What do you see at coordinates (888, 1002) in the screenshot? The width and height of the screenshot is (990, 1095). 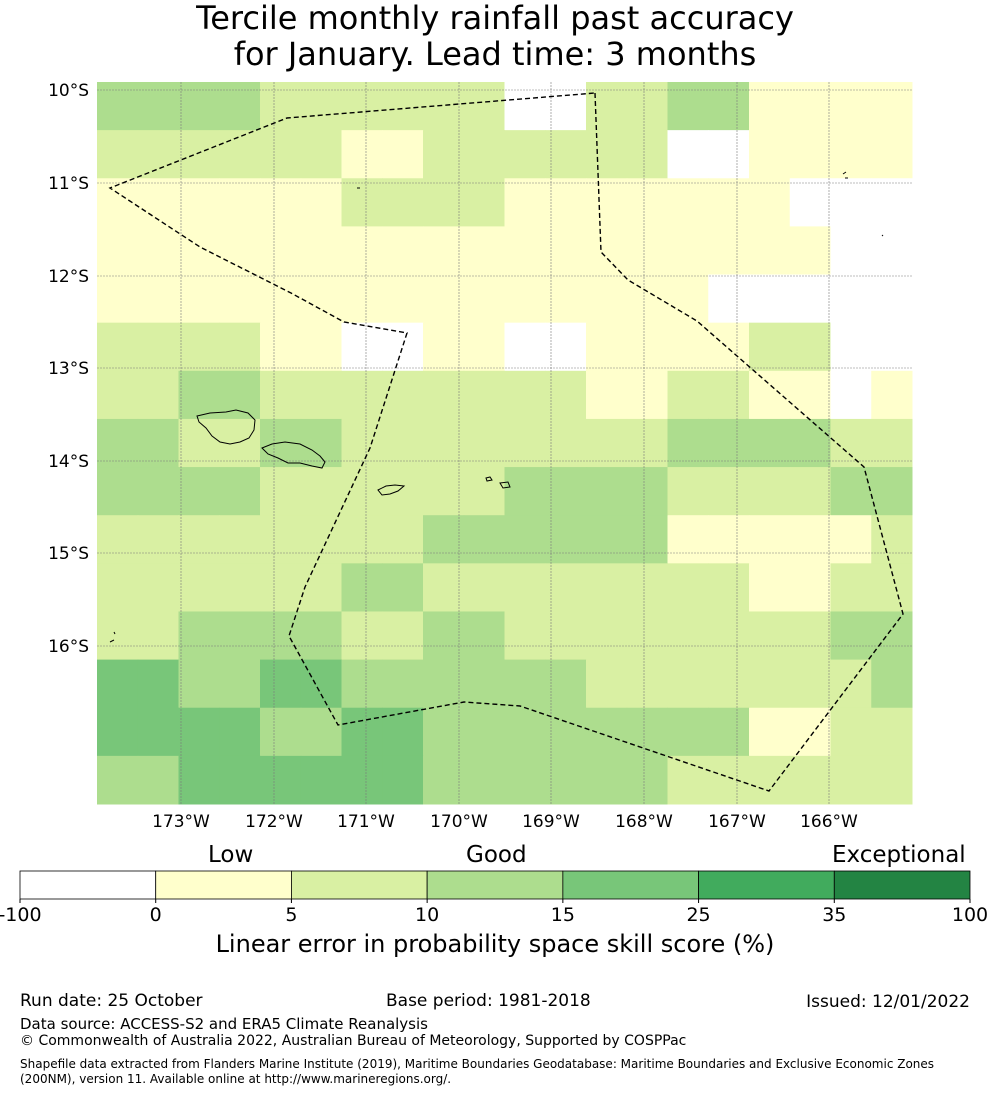 I see `issued-date: Issued: 12/01/2022` at bounding box center [888, 1002].